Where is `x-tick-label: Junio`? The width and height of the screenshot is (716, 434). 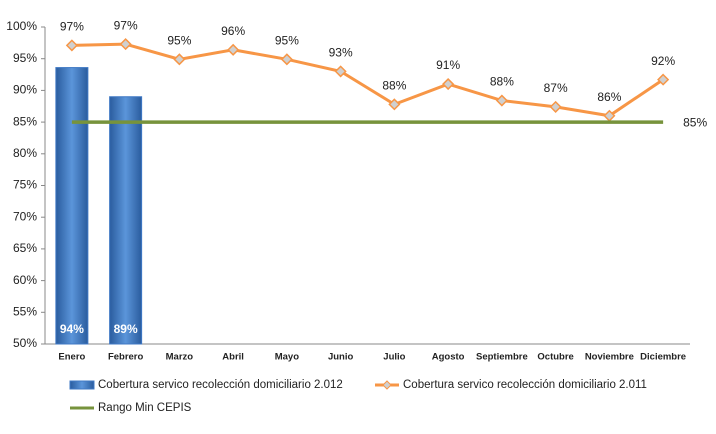
x-tick-label: Junio is located at coordinates (341, 357).